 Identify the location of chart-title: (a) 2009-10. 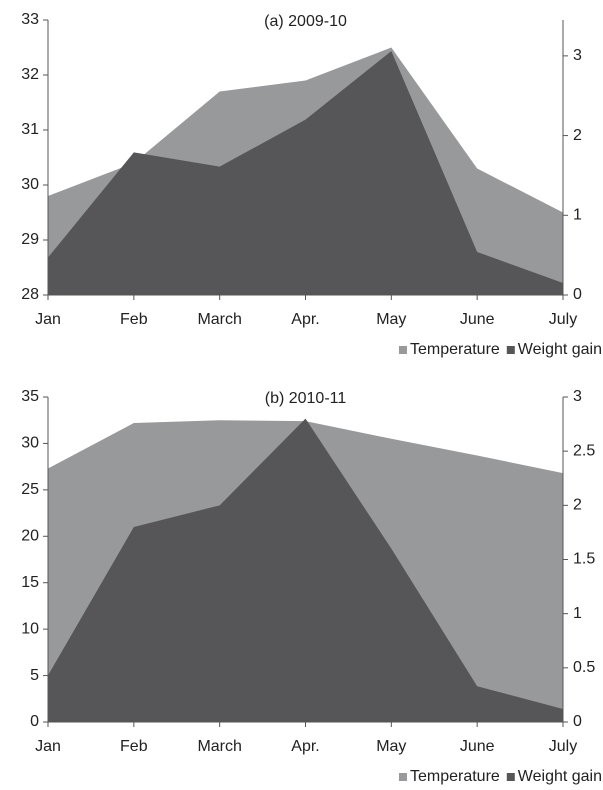
(305, 21).